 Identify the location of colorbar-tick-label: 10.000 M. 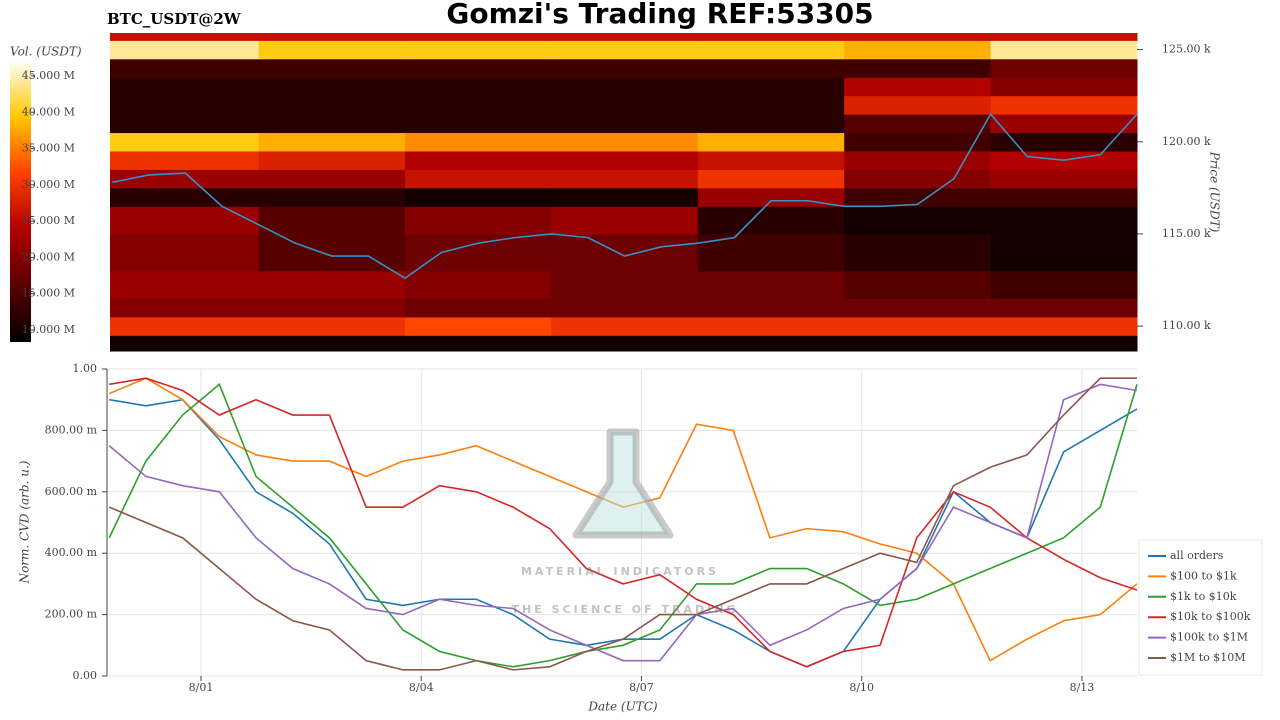
(48, 329).